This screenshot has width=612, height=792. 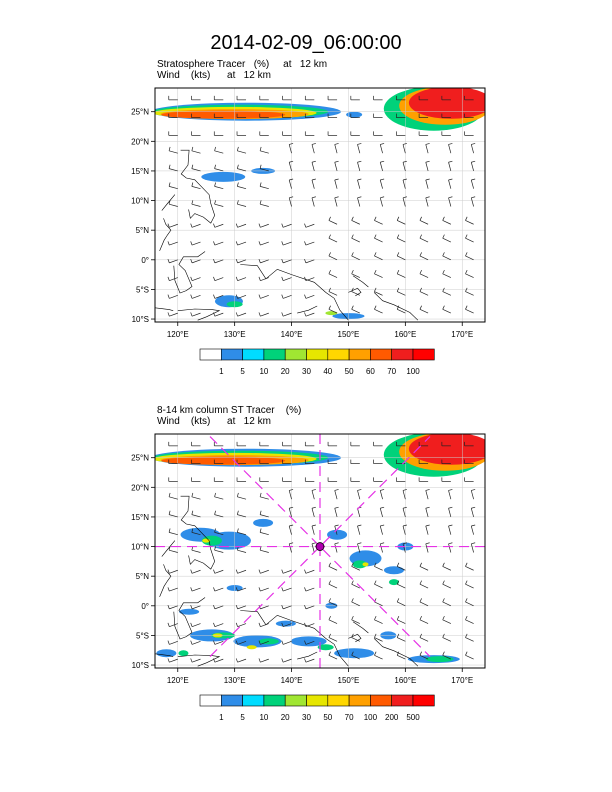 What do you see at coordinates (306, 371) in the screenshot?
I see `colorbar-label: 30` at bounding box center [306, 371].